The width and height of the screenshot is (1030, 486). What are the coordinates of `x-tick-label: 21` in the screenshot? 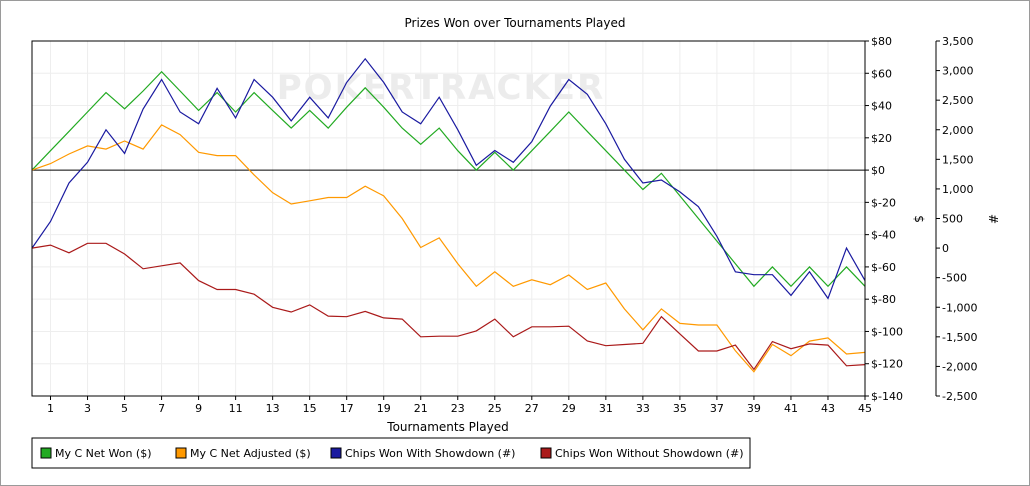 It's located at (421, 408).